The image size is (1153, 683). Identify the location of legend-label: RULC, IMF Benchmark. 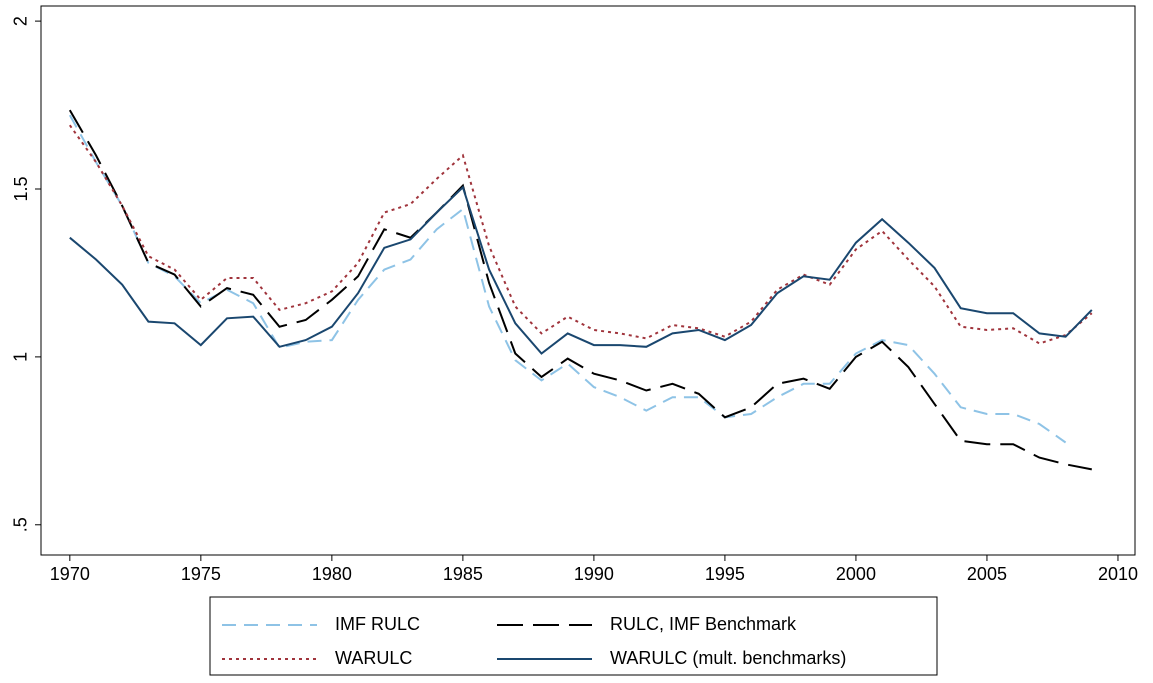
(703, 624).